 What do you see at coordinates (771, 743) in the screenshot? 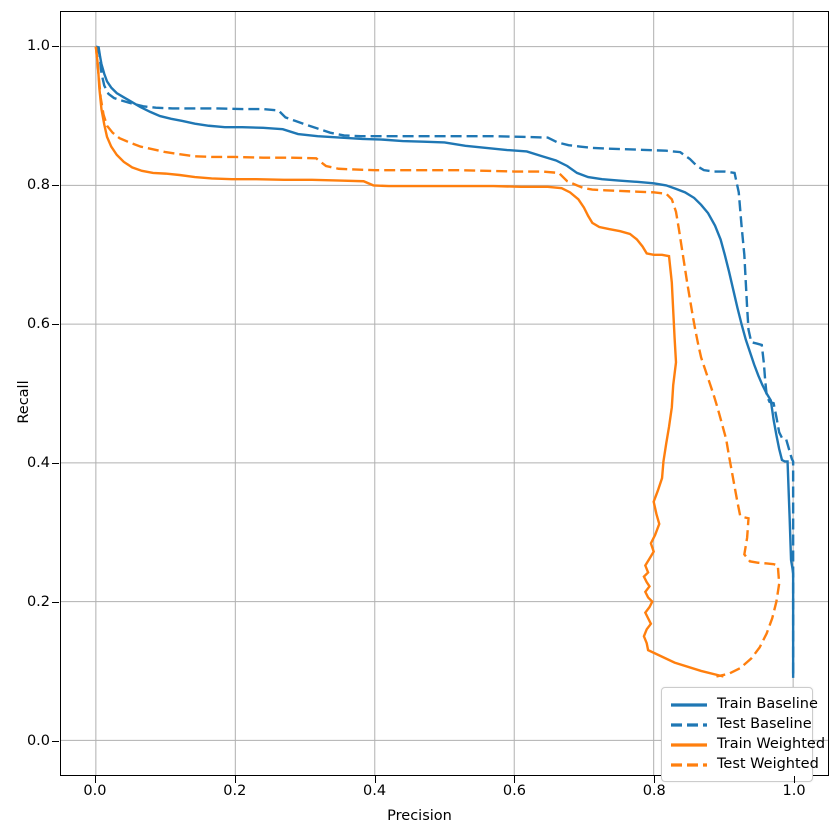
I see `legend-label: Train Weighted` at bounding box center [771, 743].